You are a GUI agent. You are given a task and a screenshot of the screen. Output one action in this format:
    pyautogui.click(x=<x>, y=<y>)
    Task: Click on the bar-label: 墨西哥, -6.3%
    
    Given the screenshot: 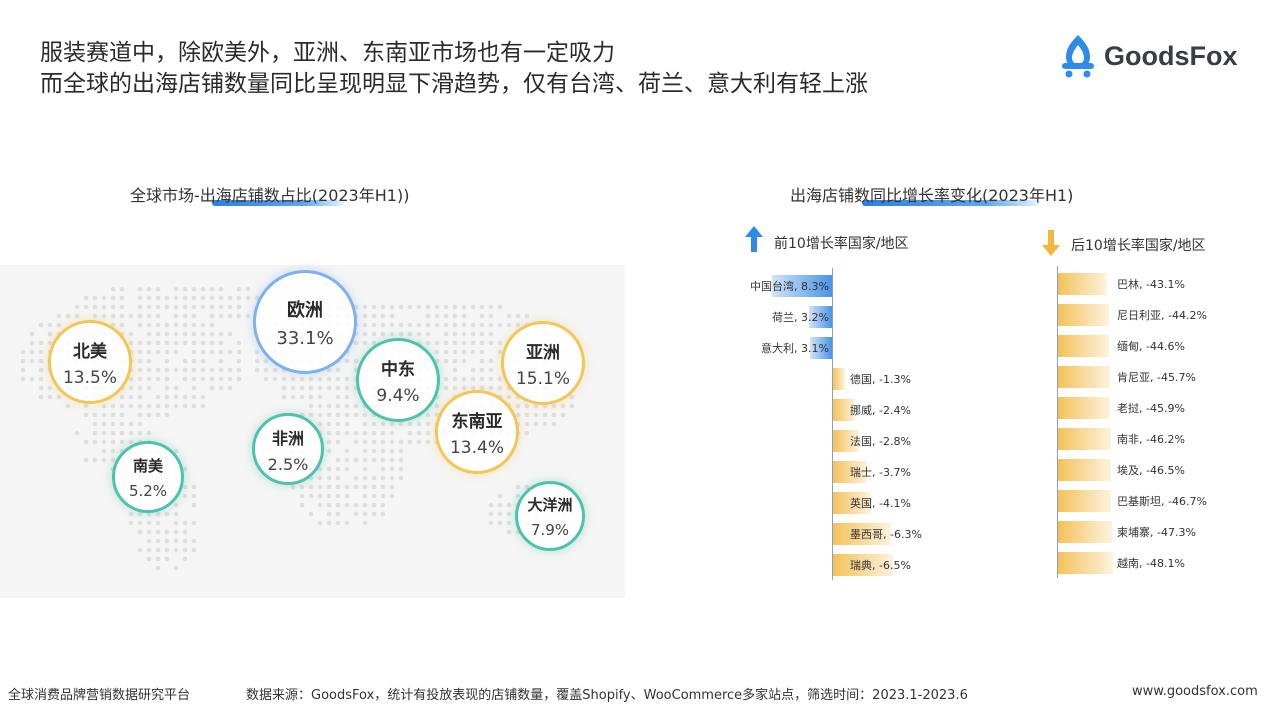 What is the action you would take?
    pyautogui.click(x=886, y=534)
    